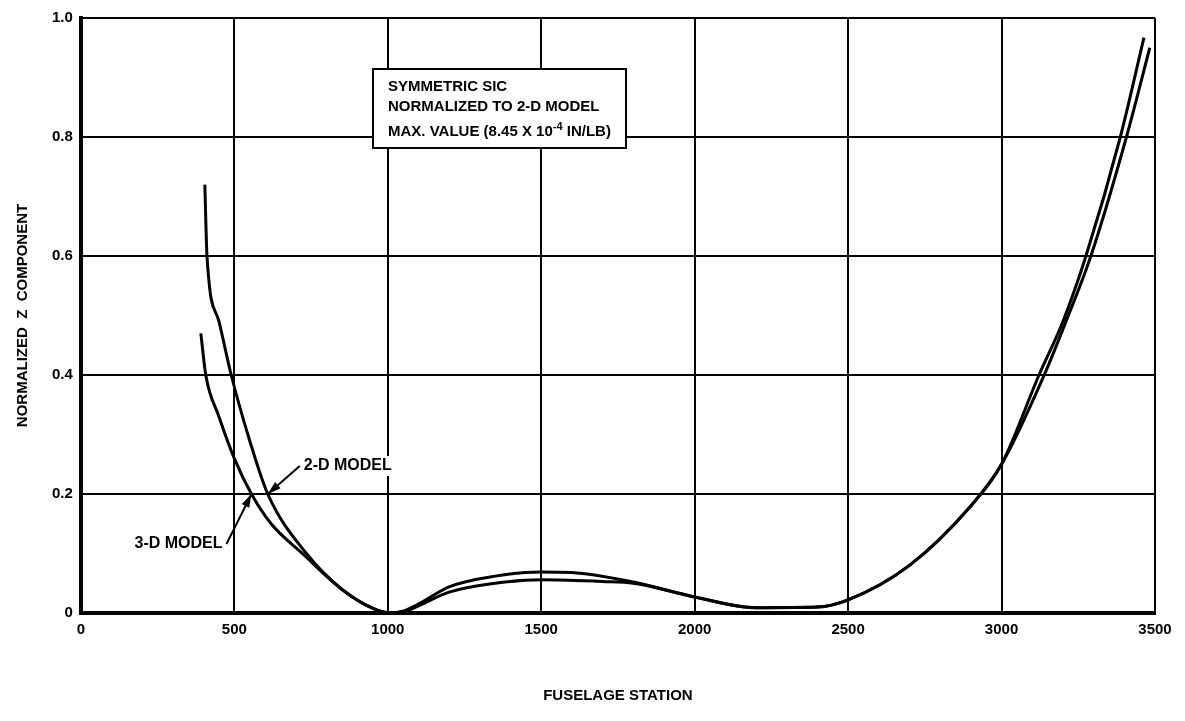  I want to click on y-tick-label: 1.0, so click(62, 17).